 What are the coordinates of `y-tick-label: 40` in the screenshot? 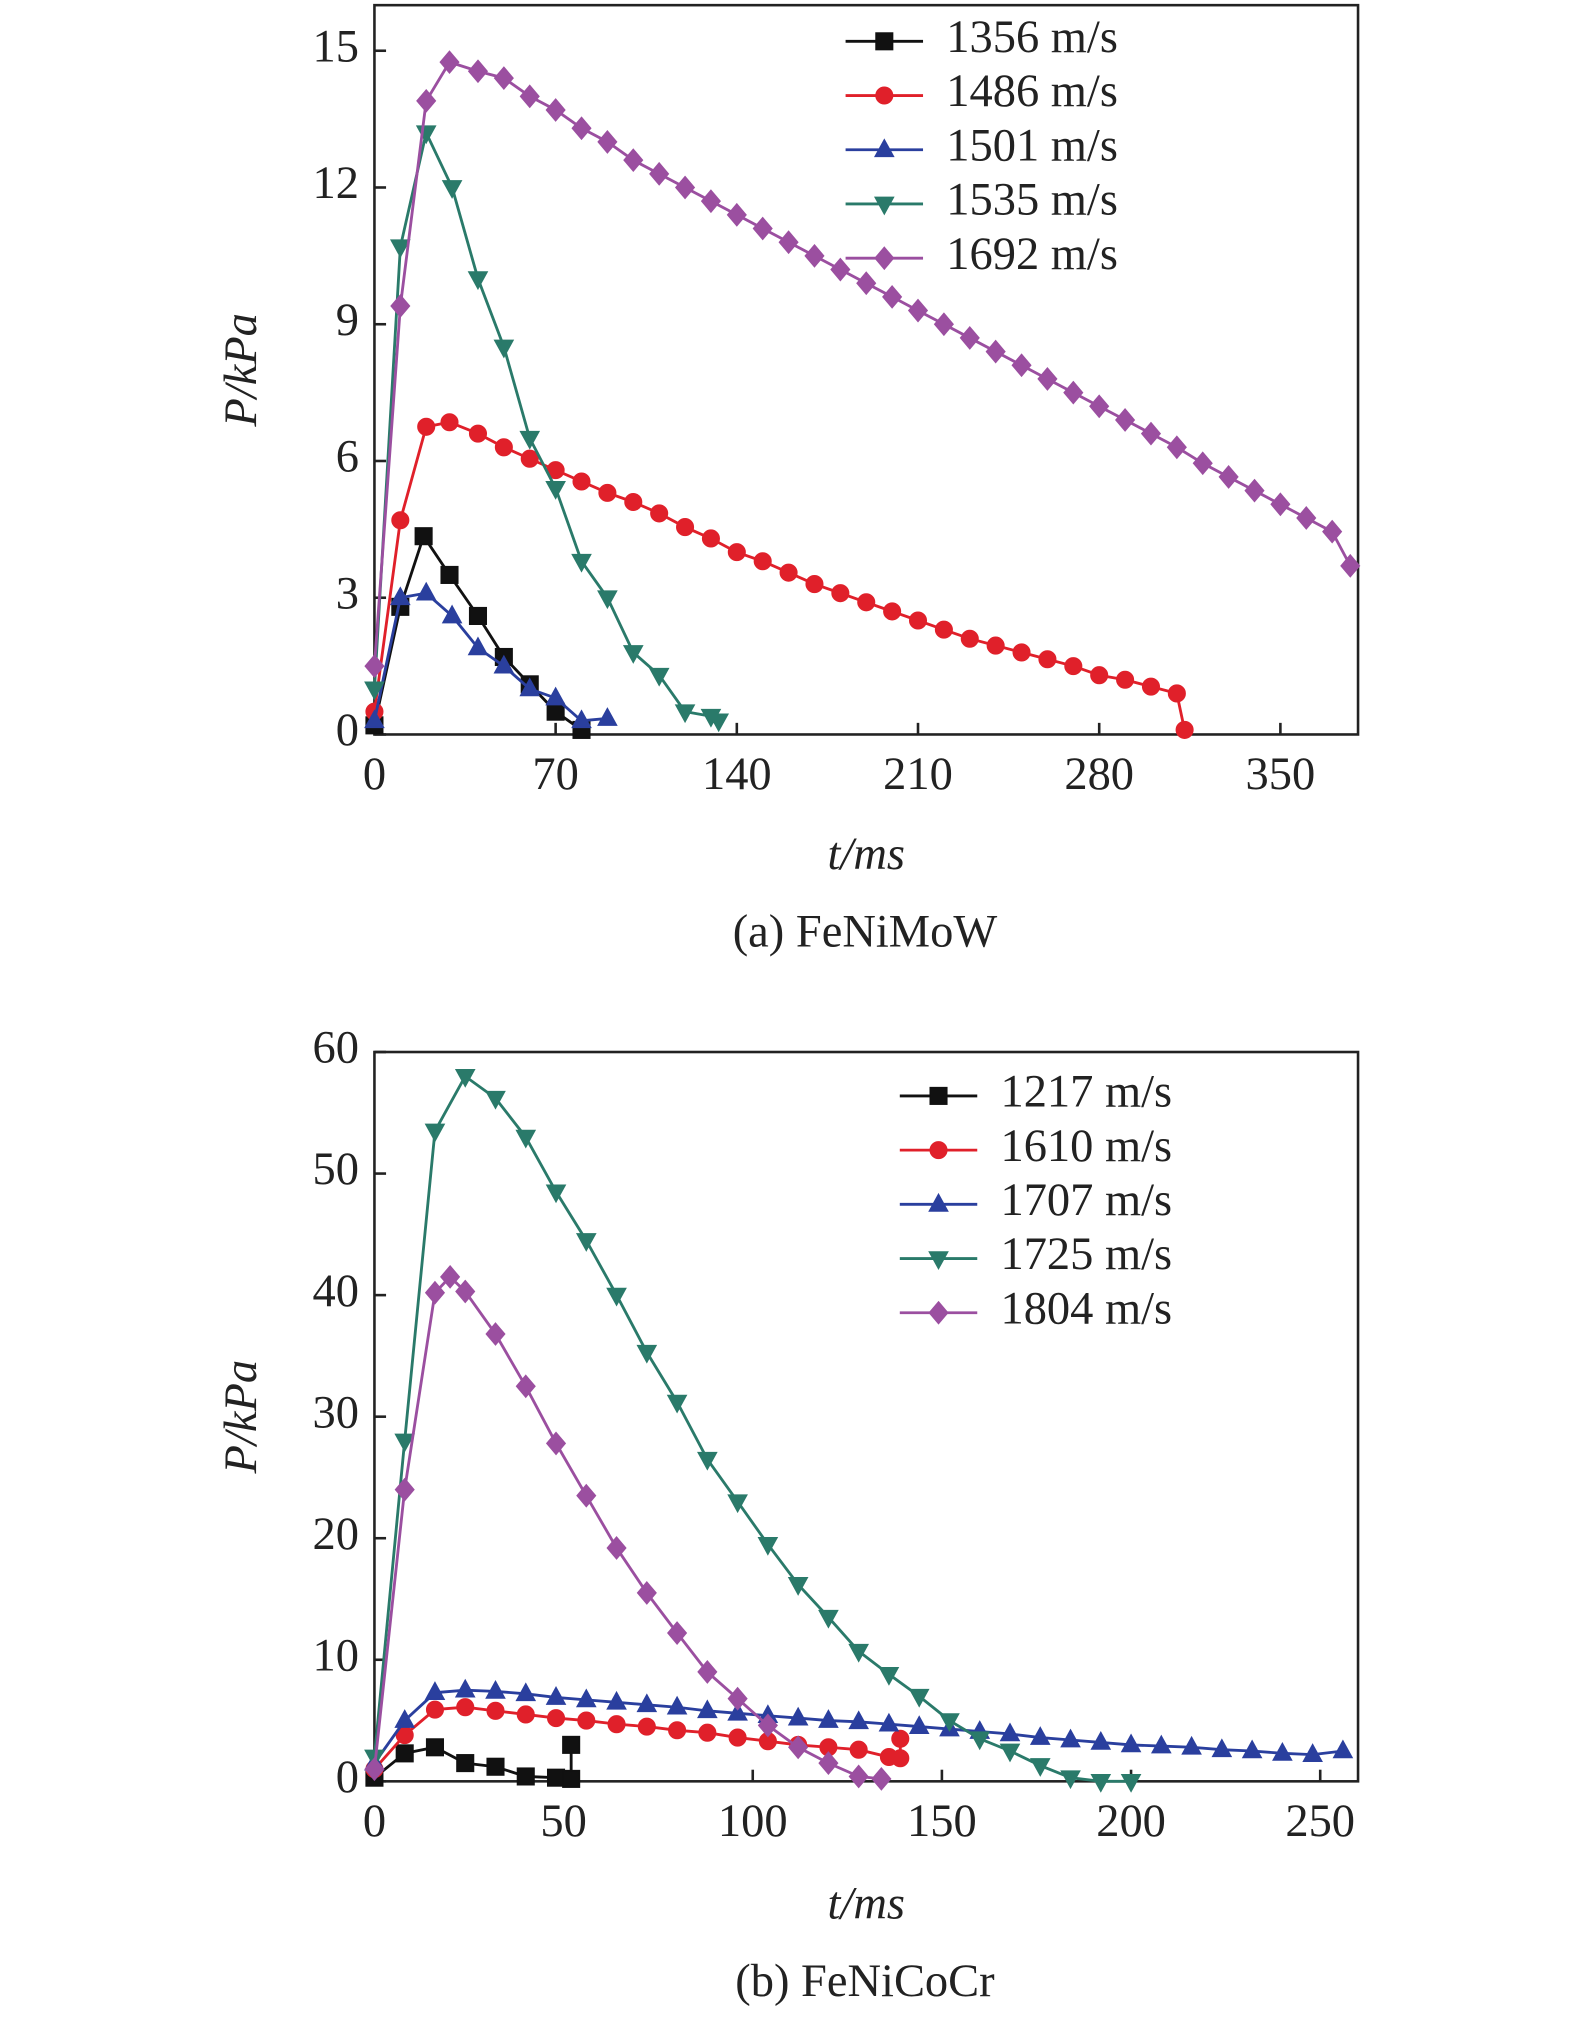 It's located at (335, 1291).